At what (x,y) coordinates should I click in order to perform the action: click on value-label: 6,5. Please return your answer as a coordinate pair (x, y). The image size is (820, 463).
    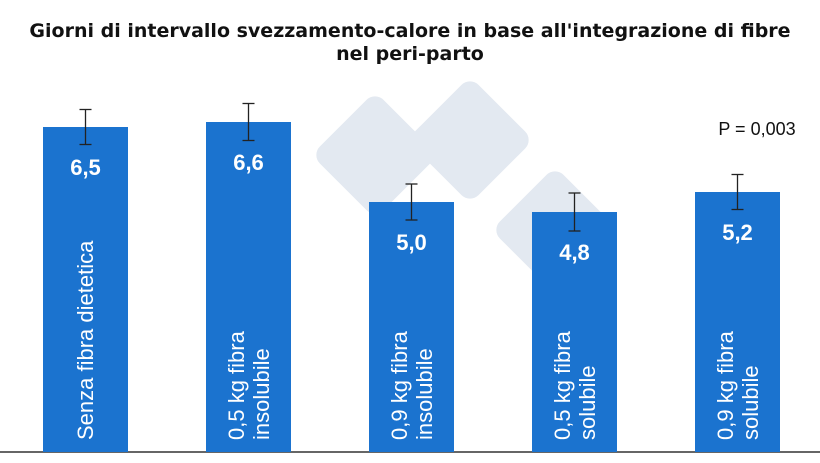
    Looking at the image, I should click on (85, 167).